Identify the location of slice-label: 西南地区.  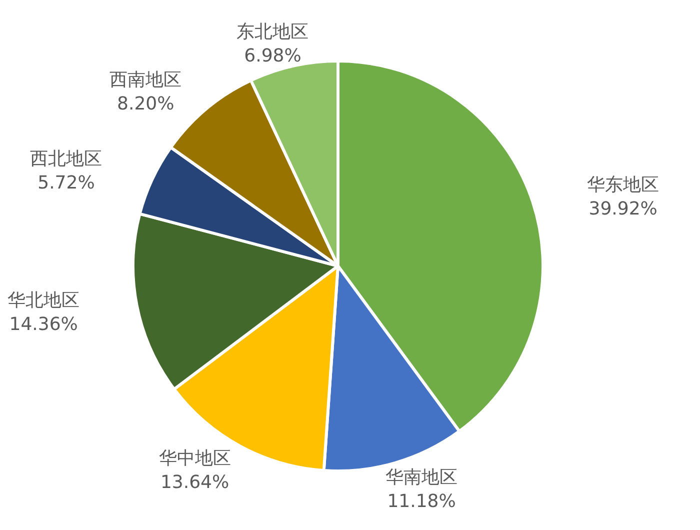
(146, 80).